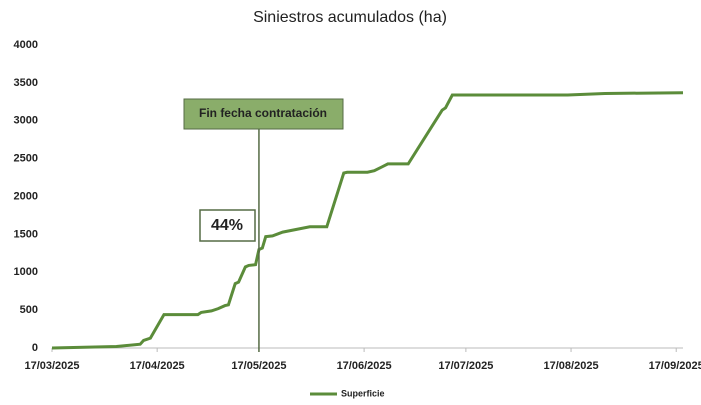  Describe the element at coordinates (26, 121) in the screenshot. I see `y-tick-label: 3000` at that location.